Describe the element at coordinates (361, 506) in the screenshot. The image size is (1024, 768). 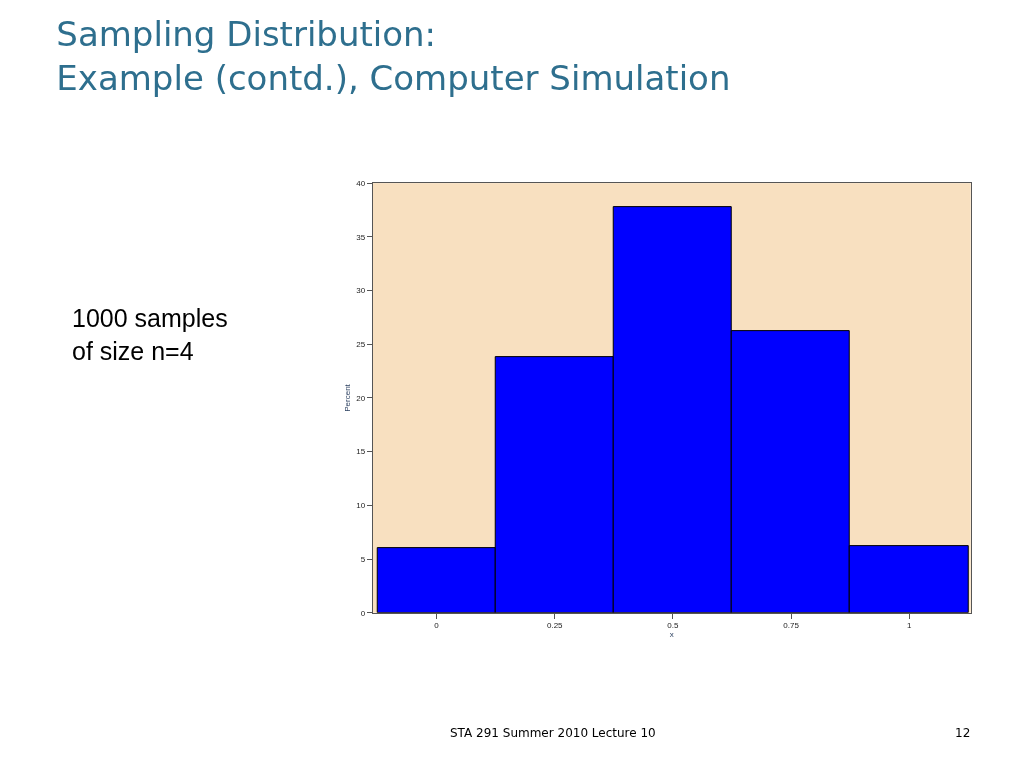
I see `y-tick-label: 10` at that location.